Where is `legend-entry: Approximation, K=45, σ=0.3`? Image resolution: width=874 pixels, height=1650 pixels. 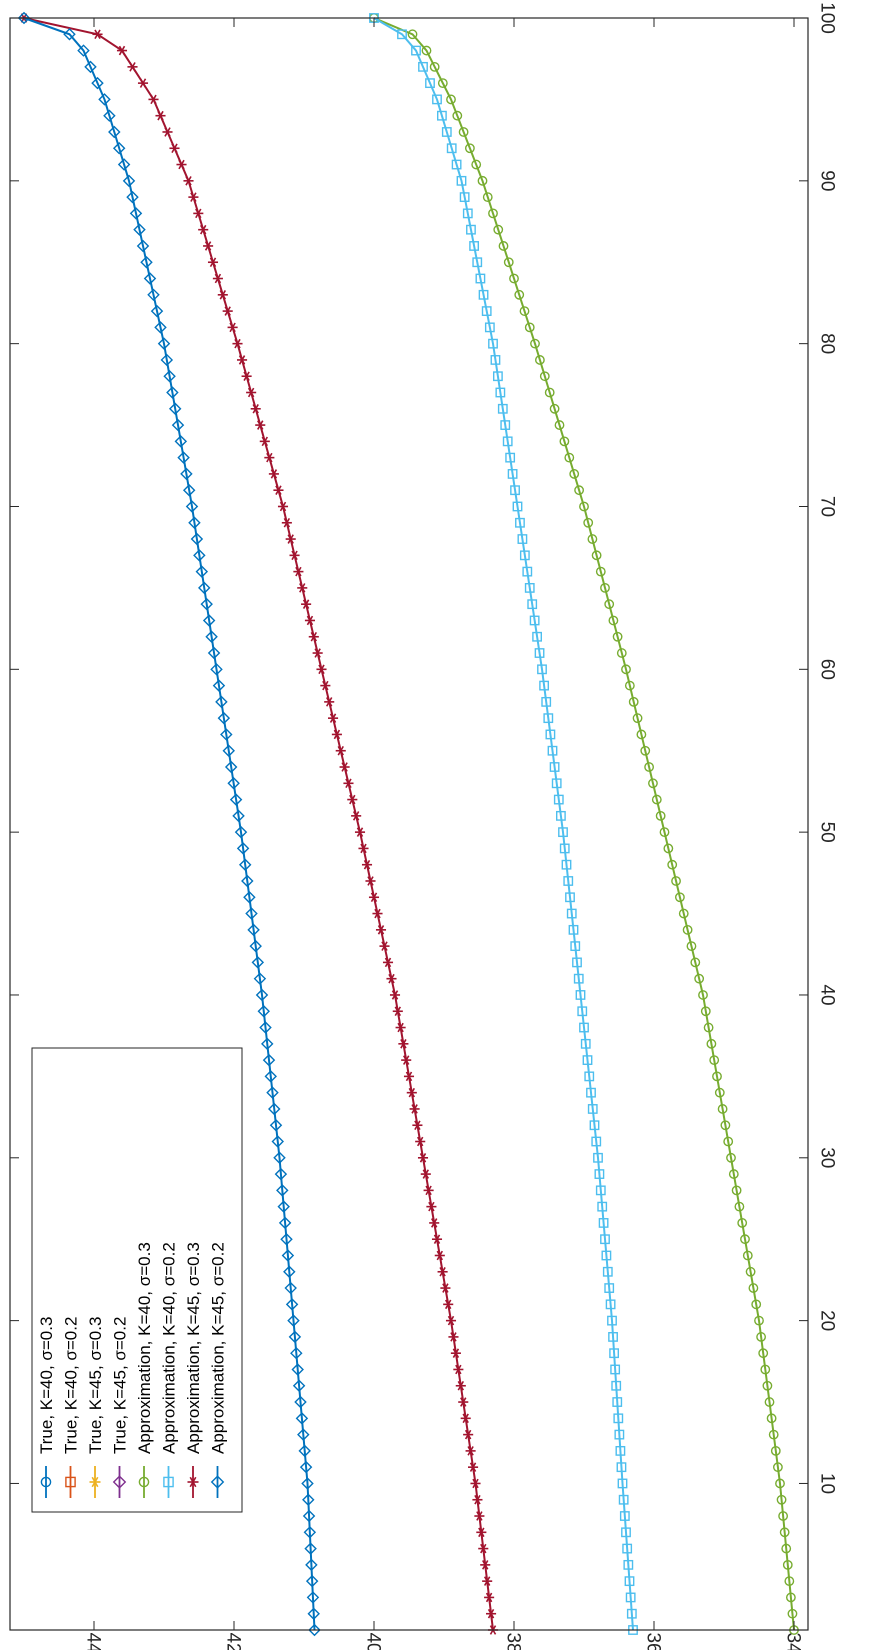 legend-entry: Approximation, K=45, σ=0.3 is located at coordinates (193, 1370).